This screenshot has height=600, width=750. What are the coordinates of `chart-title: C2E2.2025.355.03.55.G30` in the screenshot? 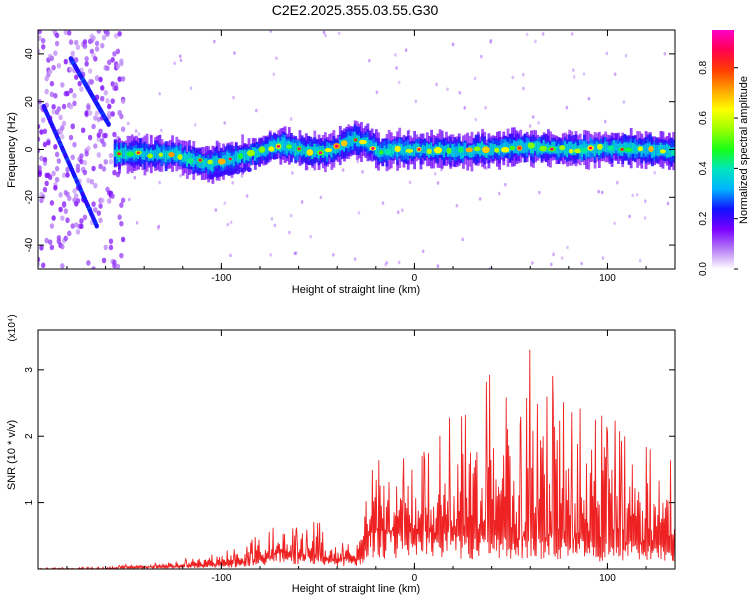 It's located at (355, 10).